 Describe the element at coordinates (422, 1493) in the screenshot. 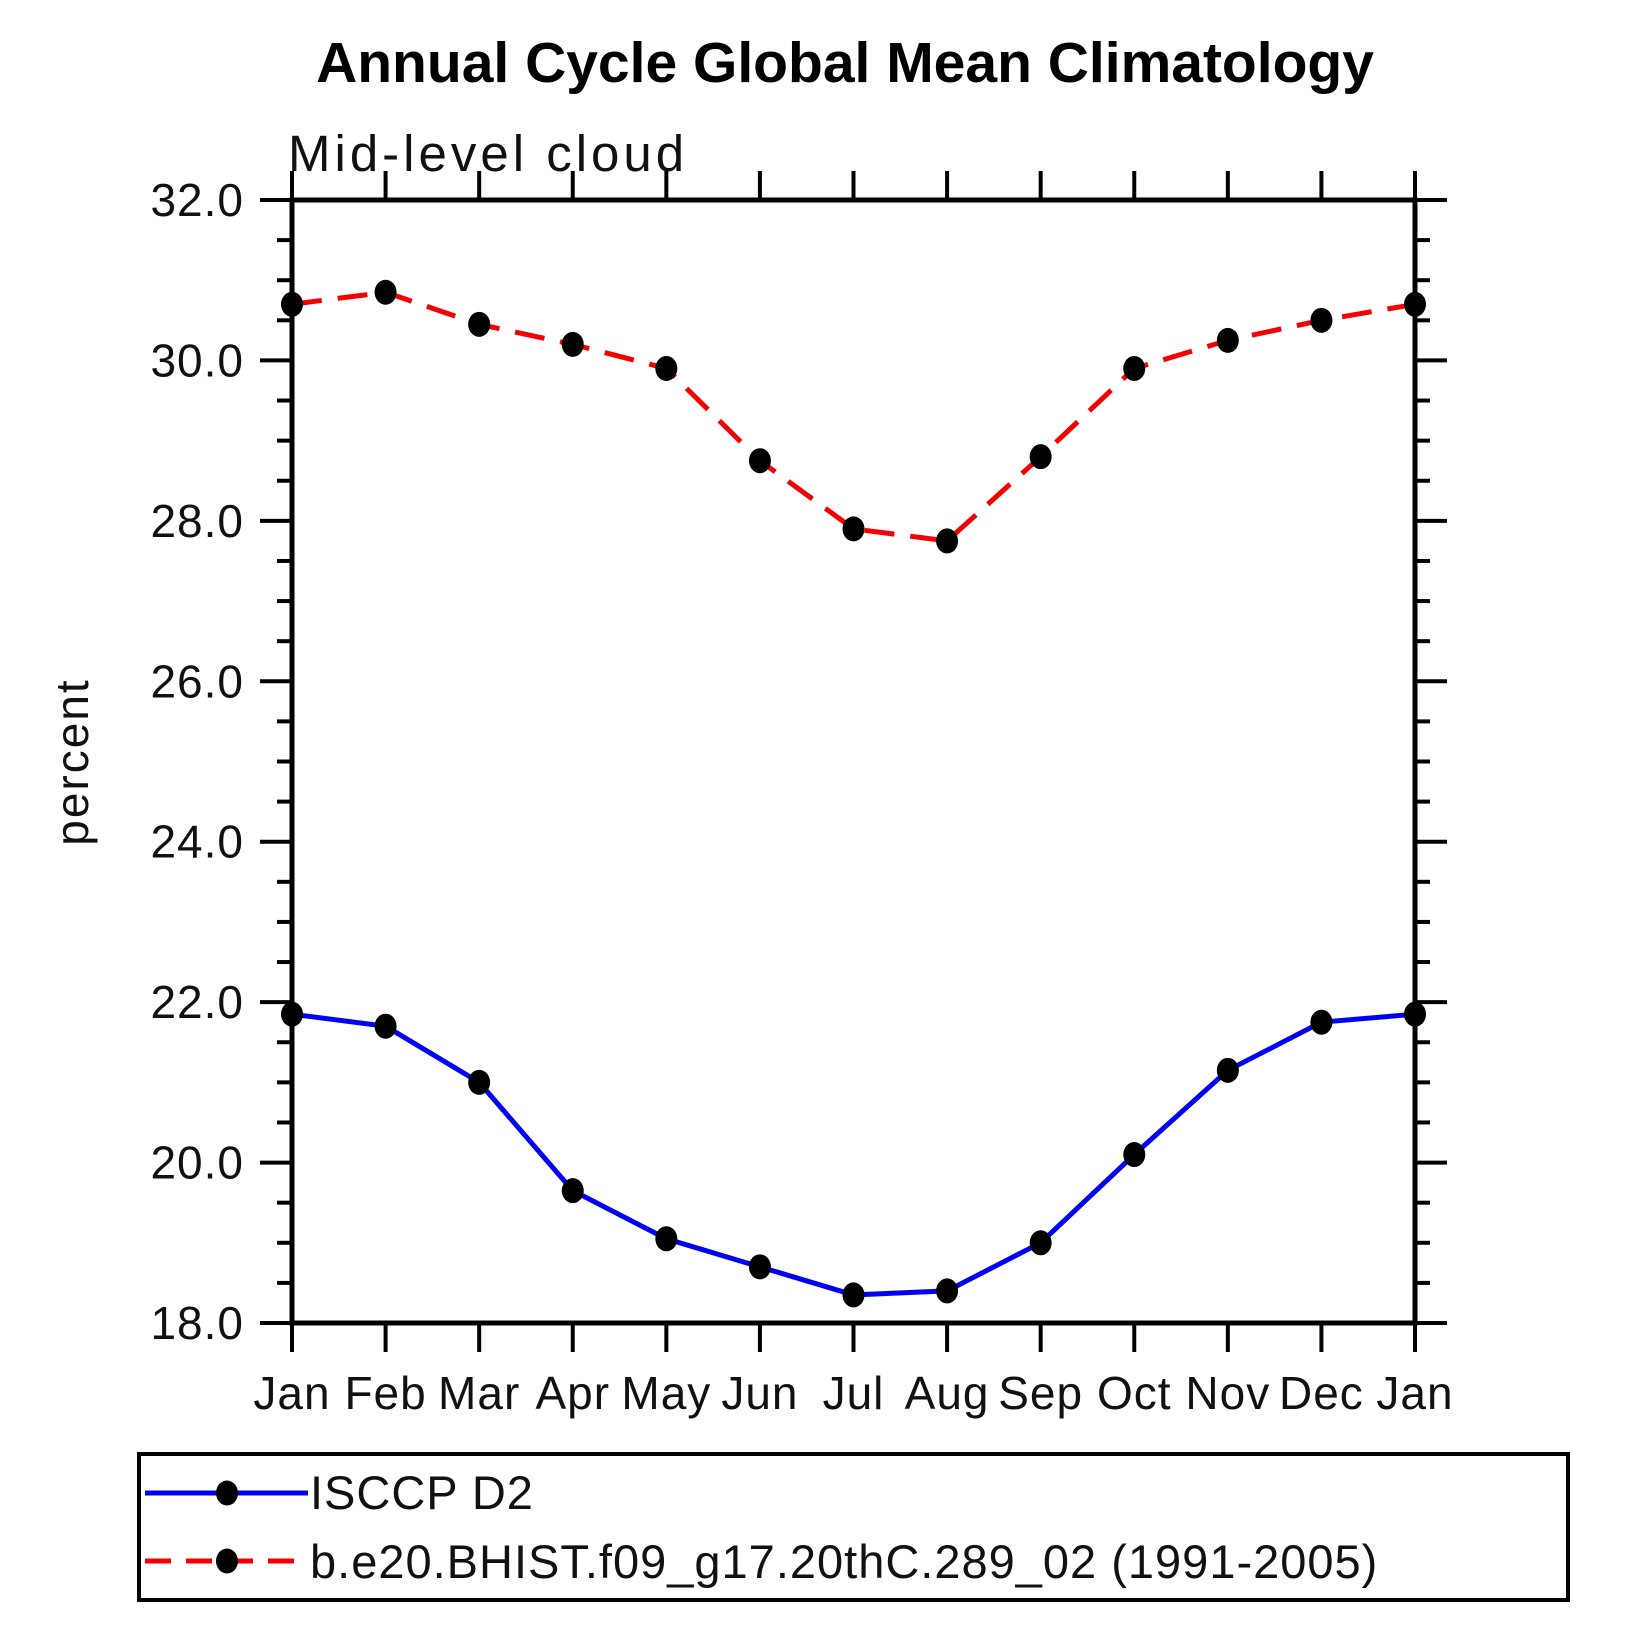

I see `legend-label: ISCCP D2` at that location.